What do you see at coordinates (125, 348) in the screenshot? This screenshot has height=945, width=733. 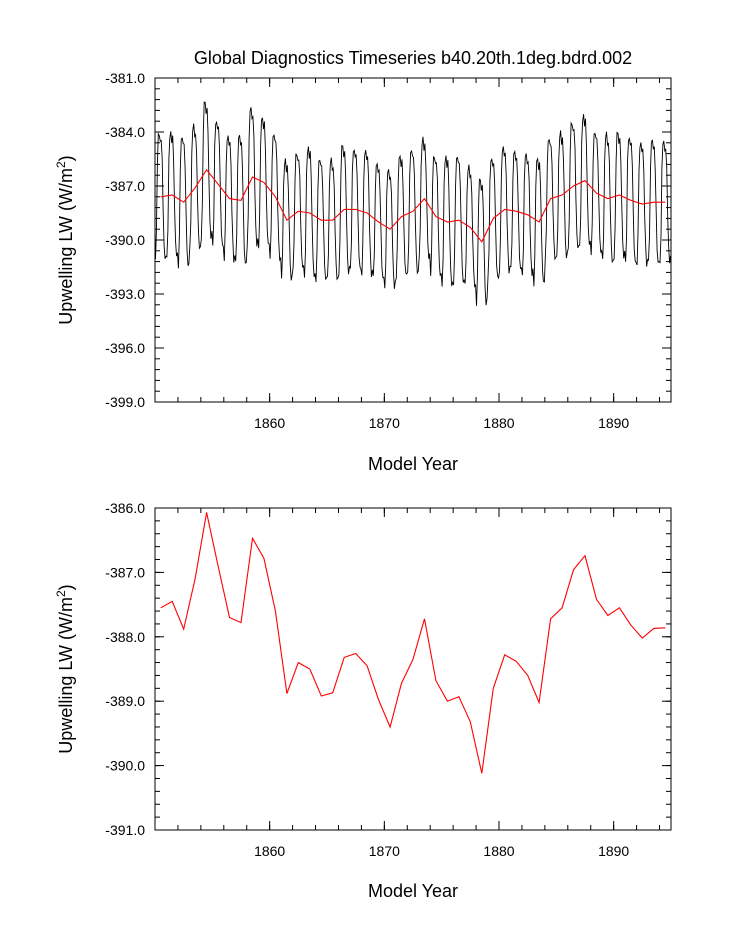 I see `y-tick-label: -396.0` at bounding box center [125, 348].